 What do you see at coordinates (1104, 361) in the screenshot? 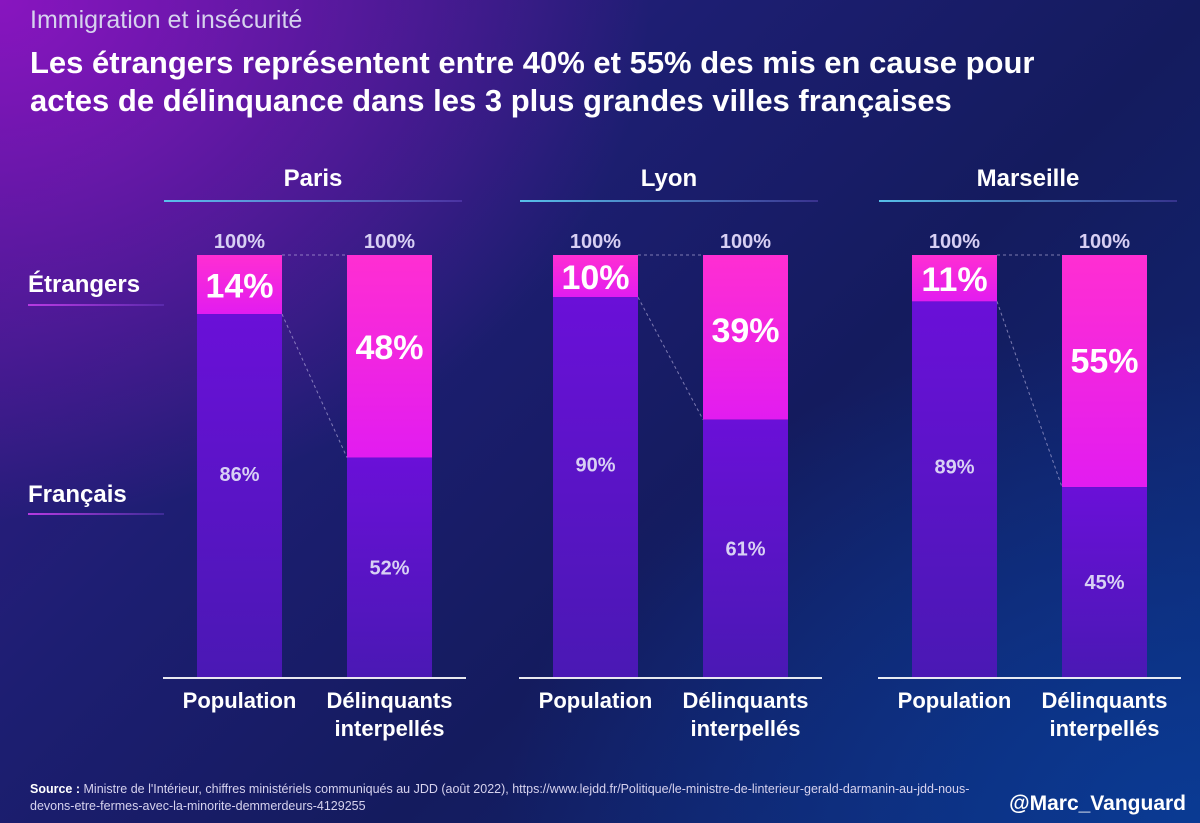
I see `label-marseille-delinquants-etrangers: 55%` at bounding box center [1104, 361].